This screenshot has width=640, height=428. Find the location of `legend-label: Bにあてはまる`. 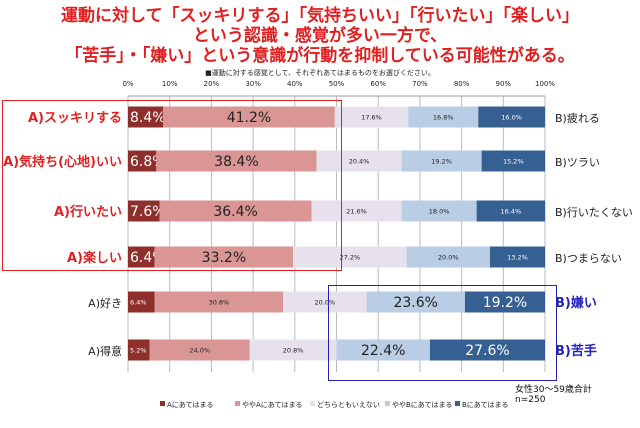

legend-label: Bにあてはまる is located at coordinates (485, 405).